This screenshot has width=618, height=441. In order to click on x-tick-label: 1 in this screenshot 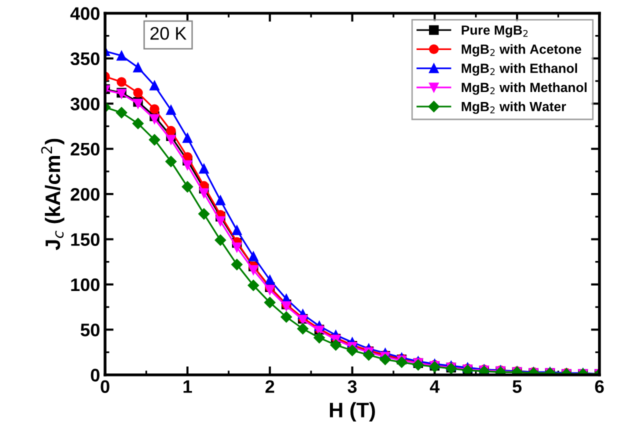, I will do `click(188, 386)`.